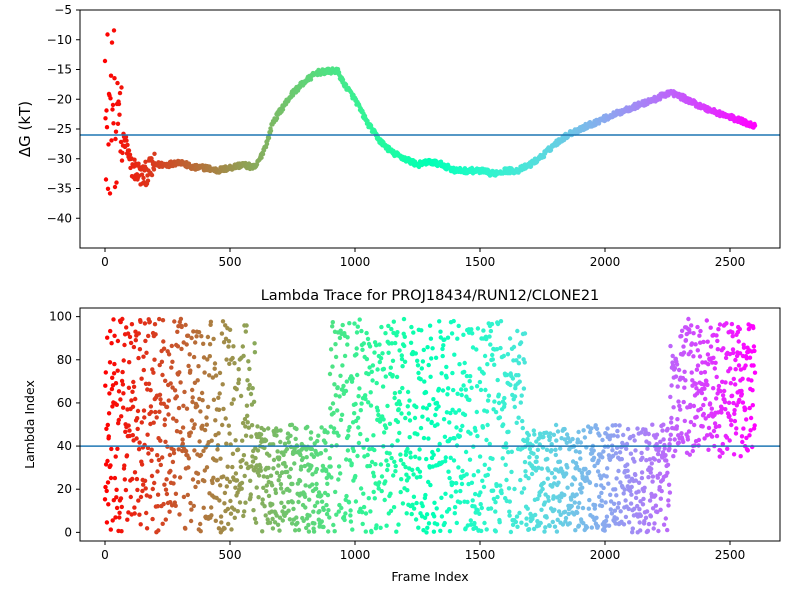 Image resolution: width=800 pixels, height=600 pixels. I want to click on bottom-chart-title: Lambda Trace for PROJ18434/RUN12/CLONE21, so click(430, 296).